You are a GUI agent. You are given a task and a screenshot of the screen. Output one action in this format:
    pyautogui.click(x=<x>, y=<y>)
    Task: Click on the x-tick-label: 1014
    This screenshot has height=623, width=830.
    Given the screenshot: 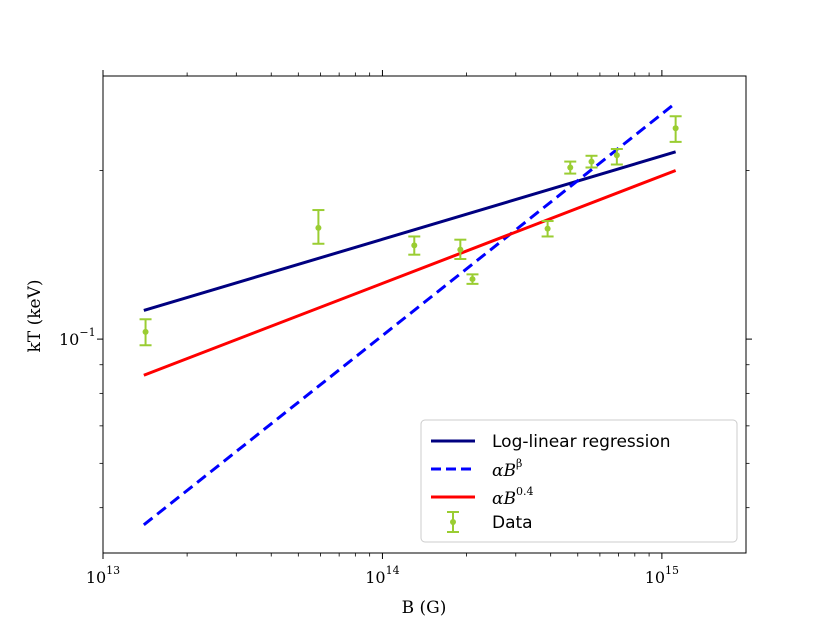 What is the action you would take?
    pyautogui.click(x=382, y=575)
    